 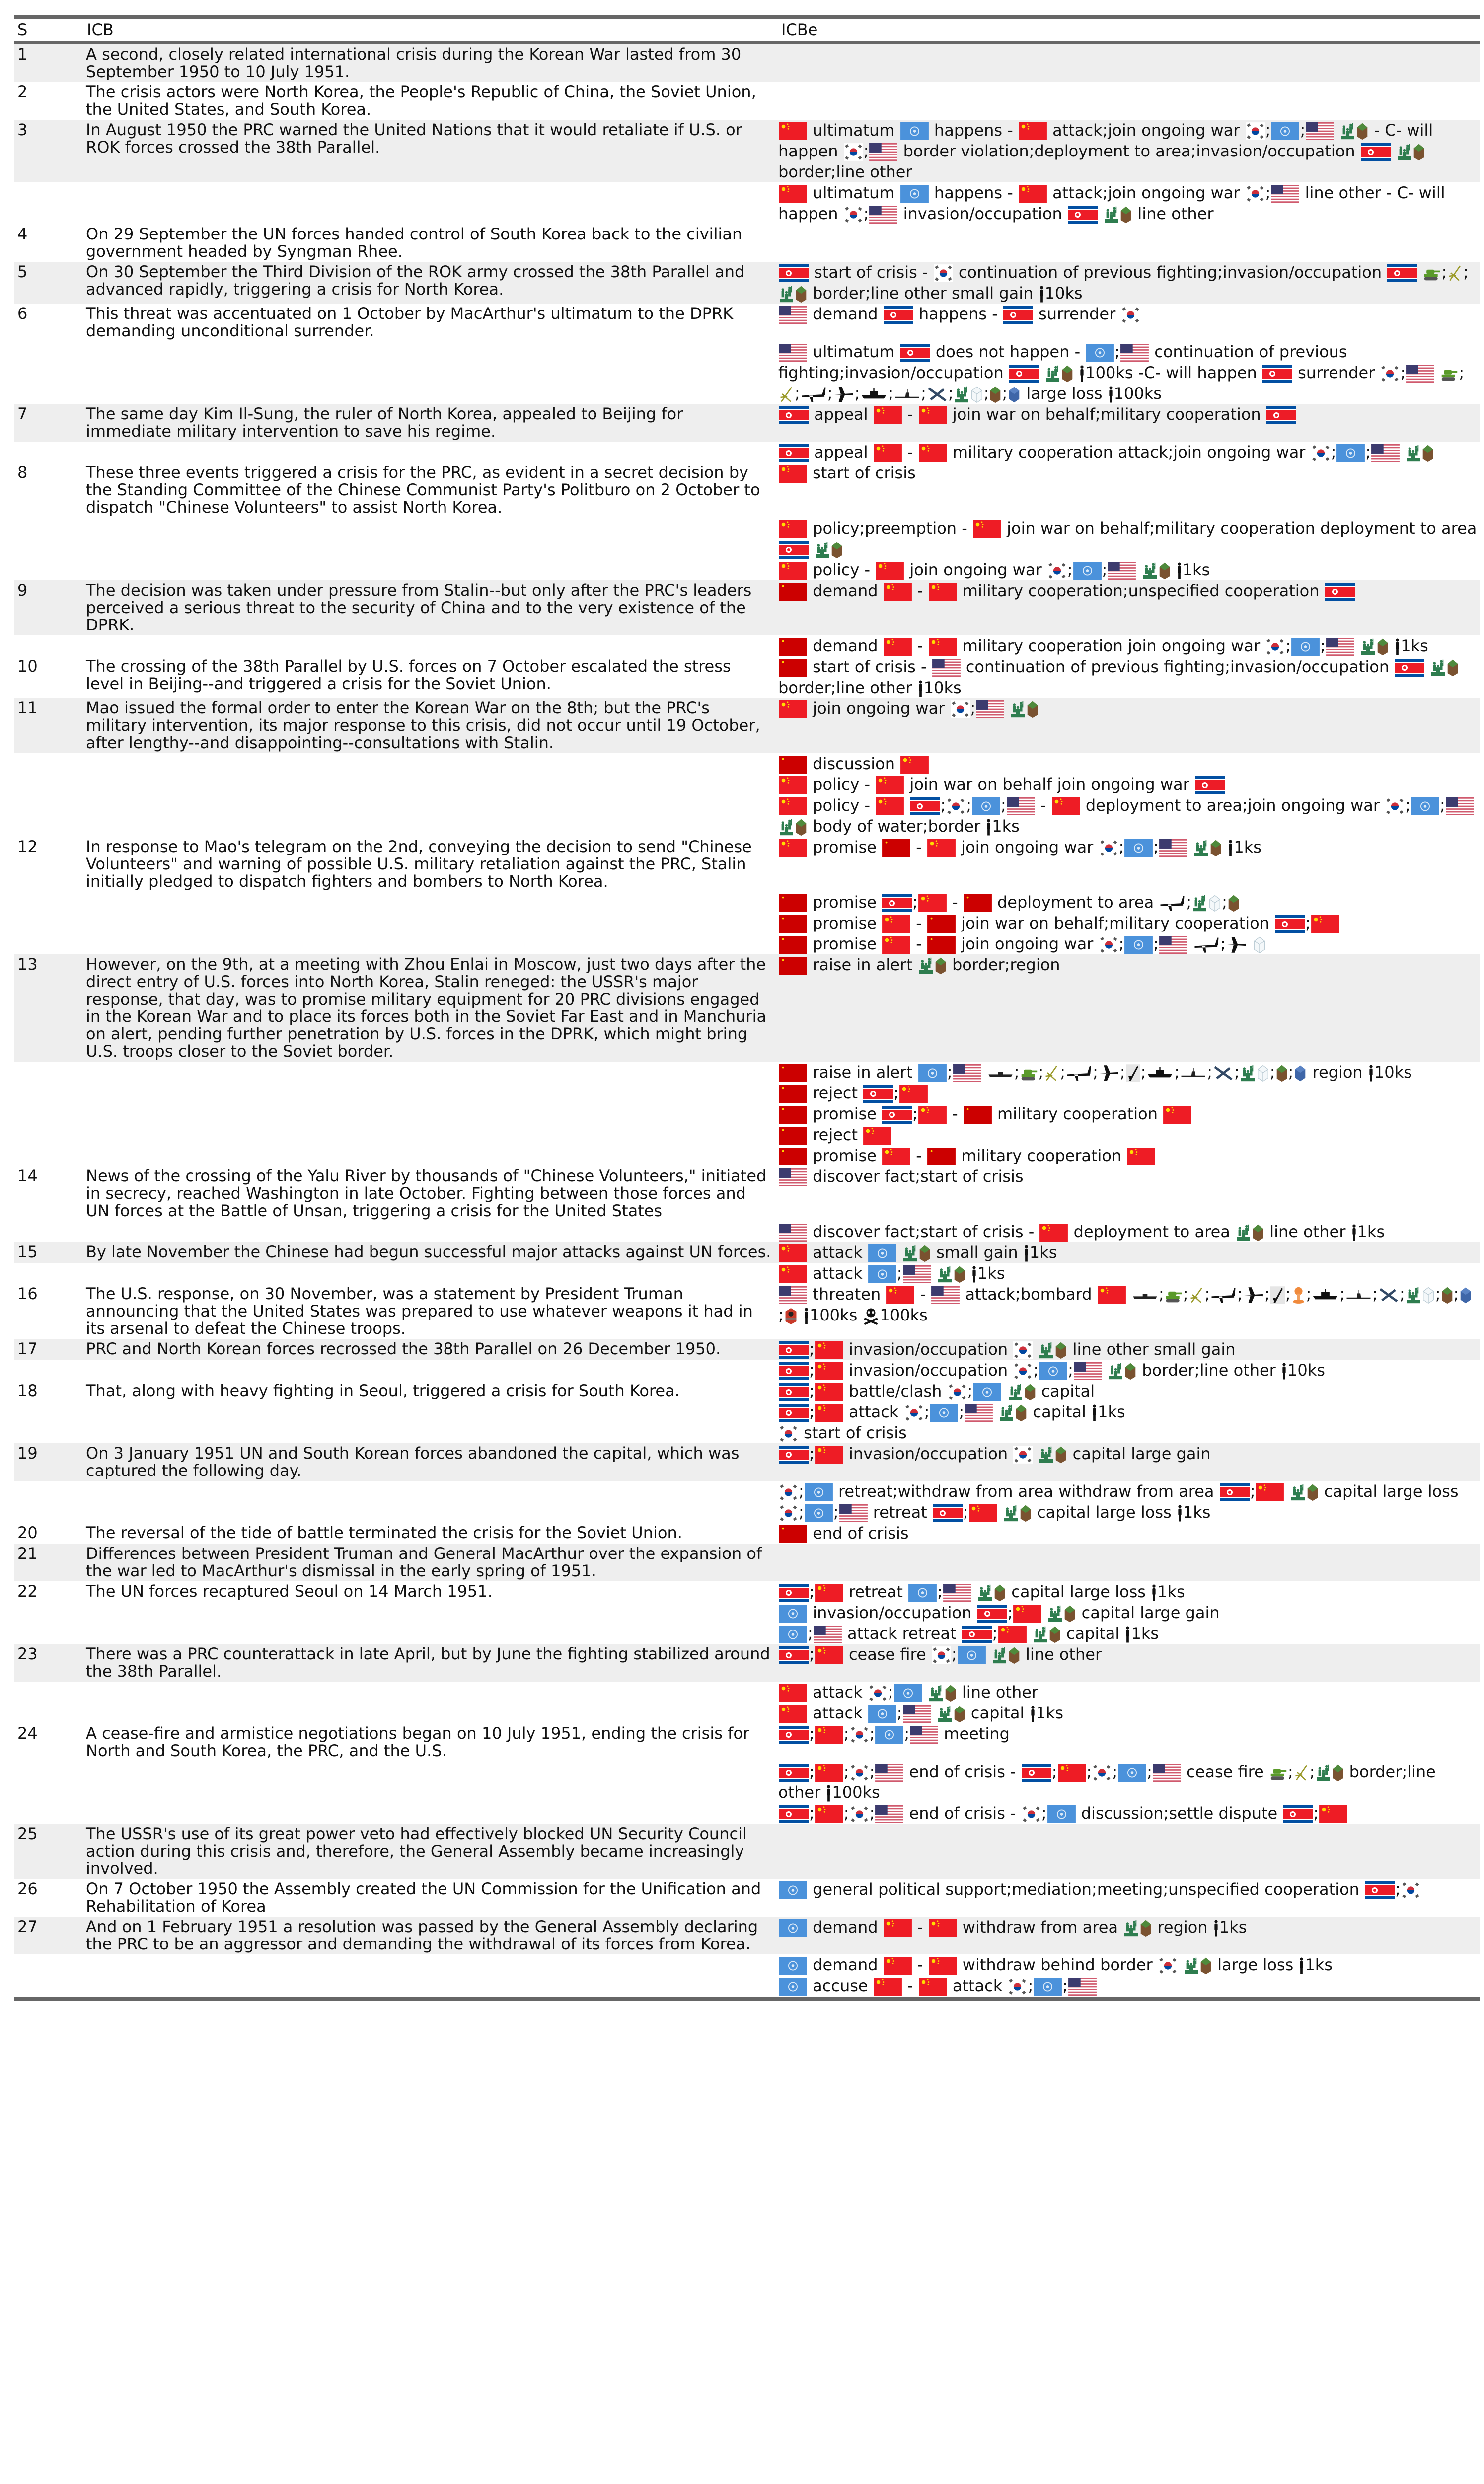 I want to click on header-rule, so click(x=747, y=42).